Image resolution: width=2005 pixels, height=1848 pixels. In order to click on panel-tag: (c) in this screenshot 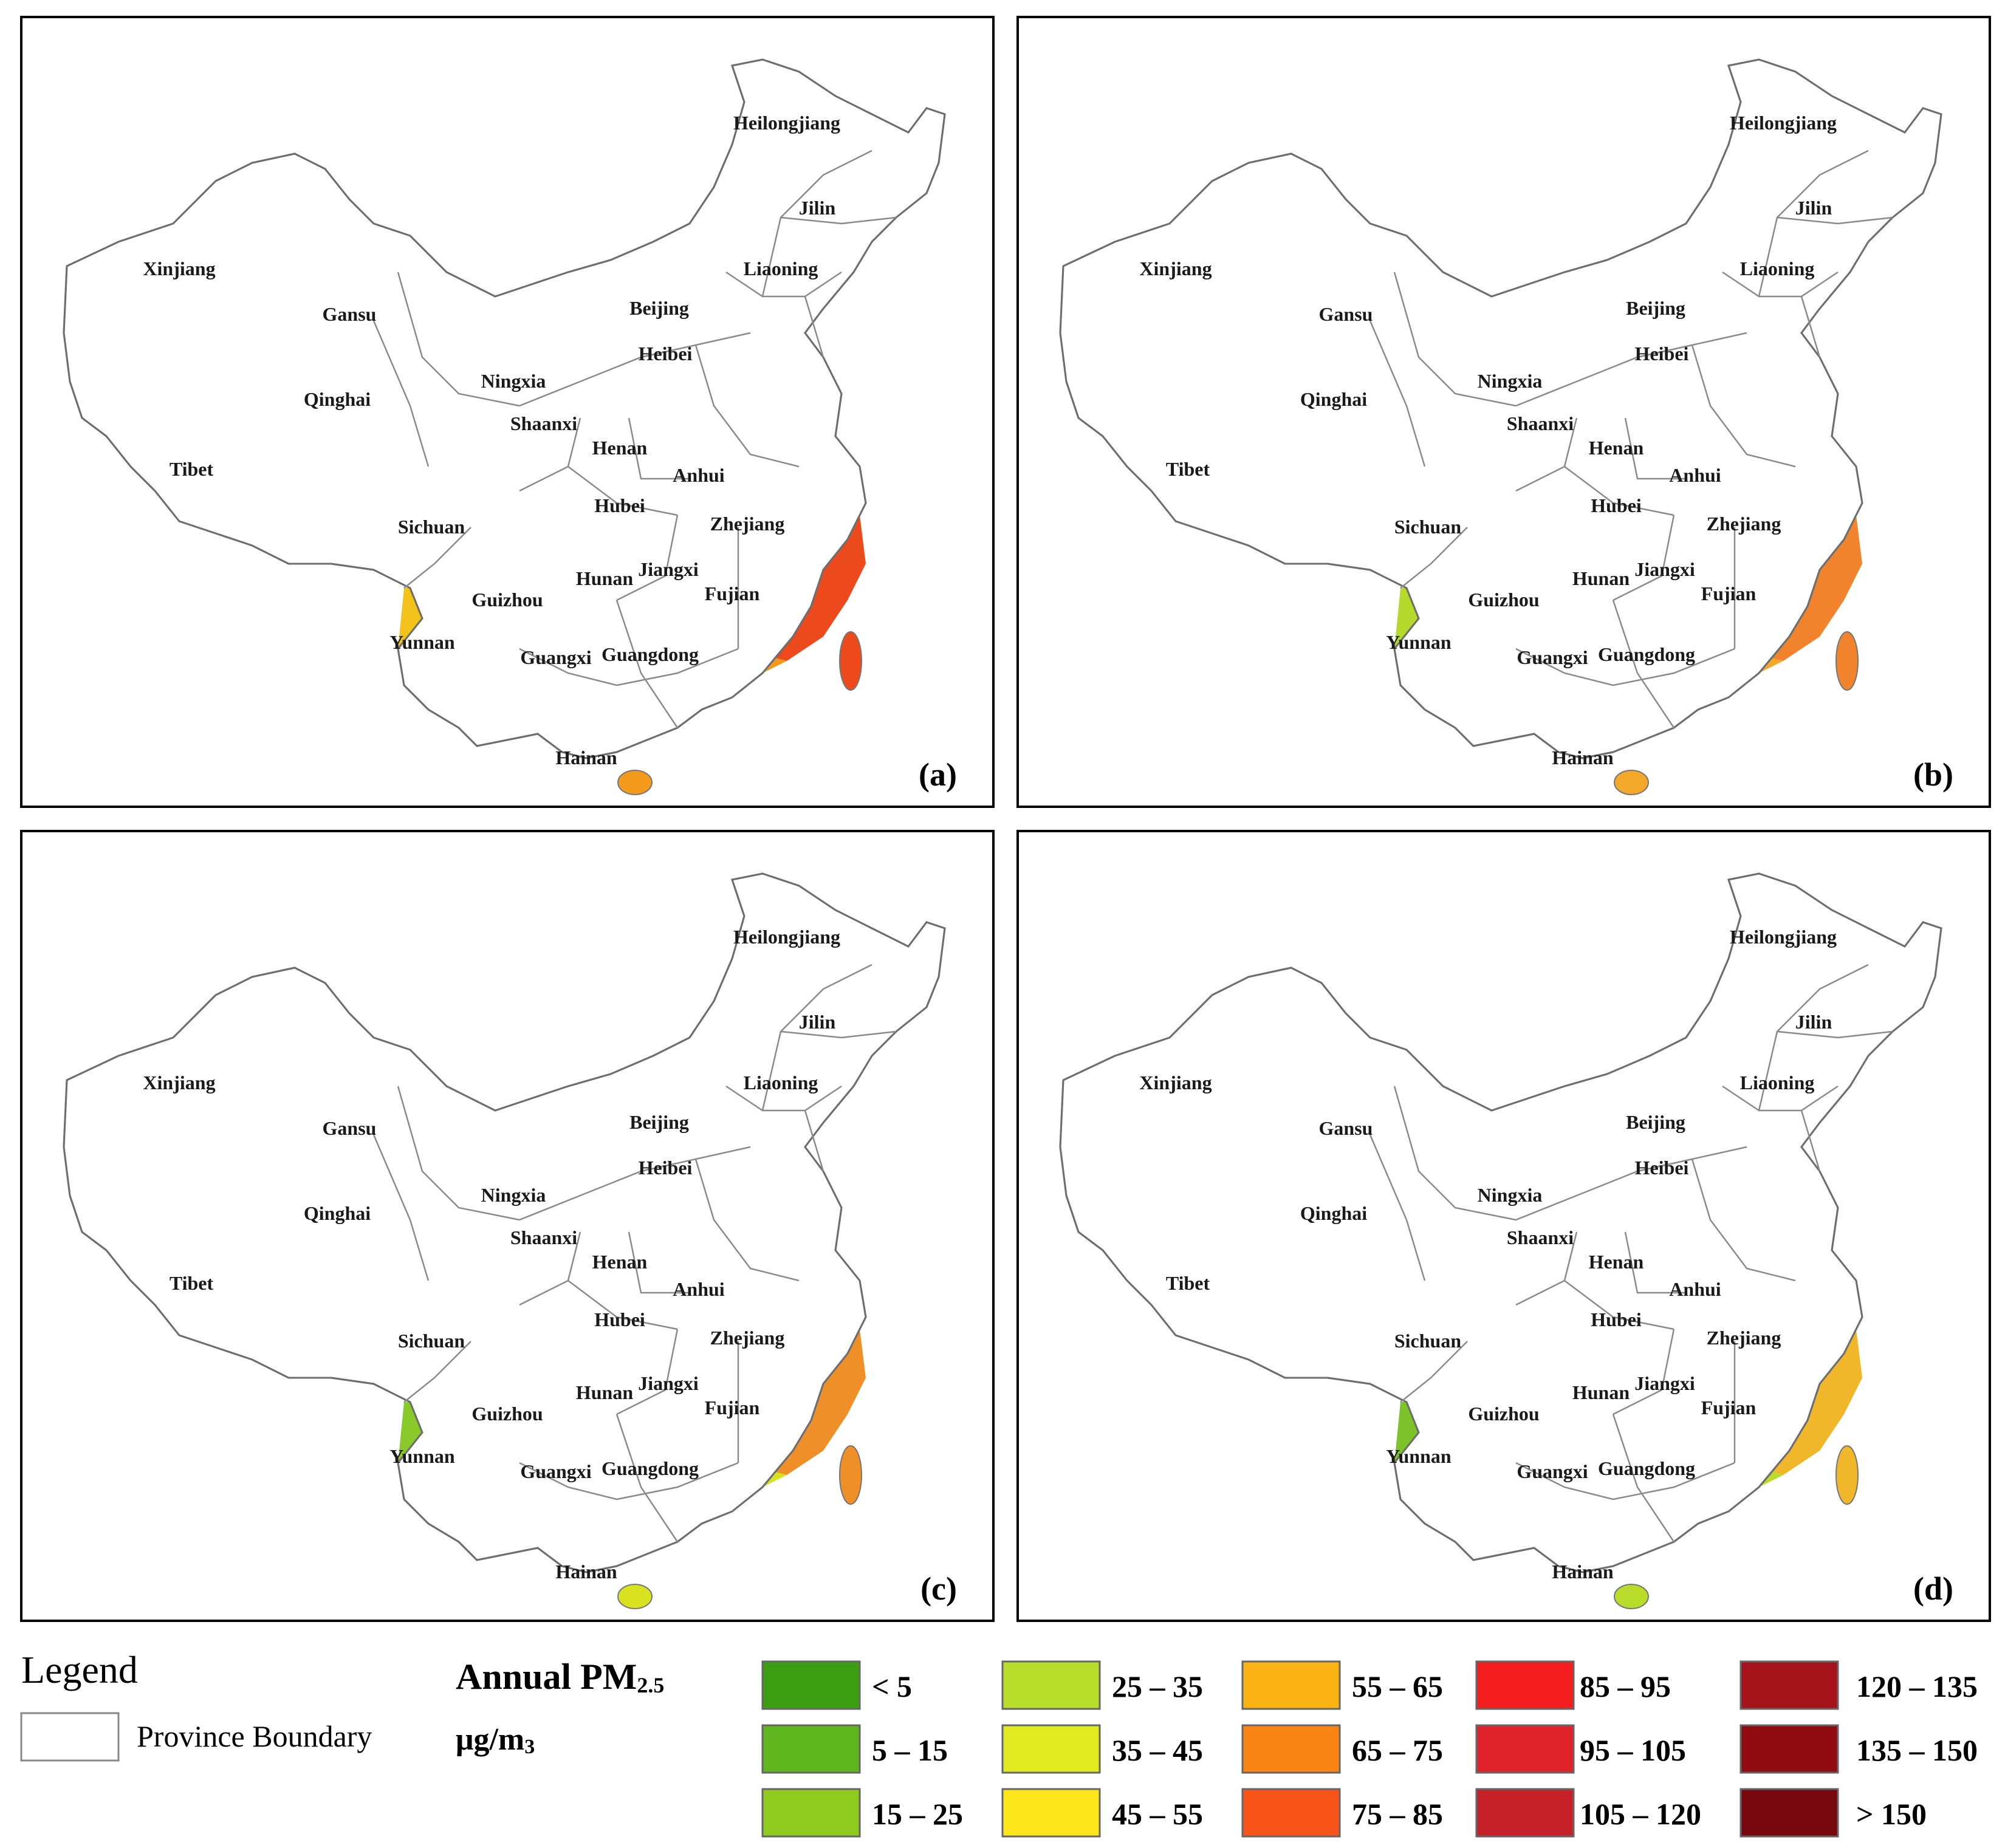, I will do `click(938, 1588)`.